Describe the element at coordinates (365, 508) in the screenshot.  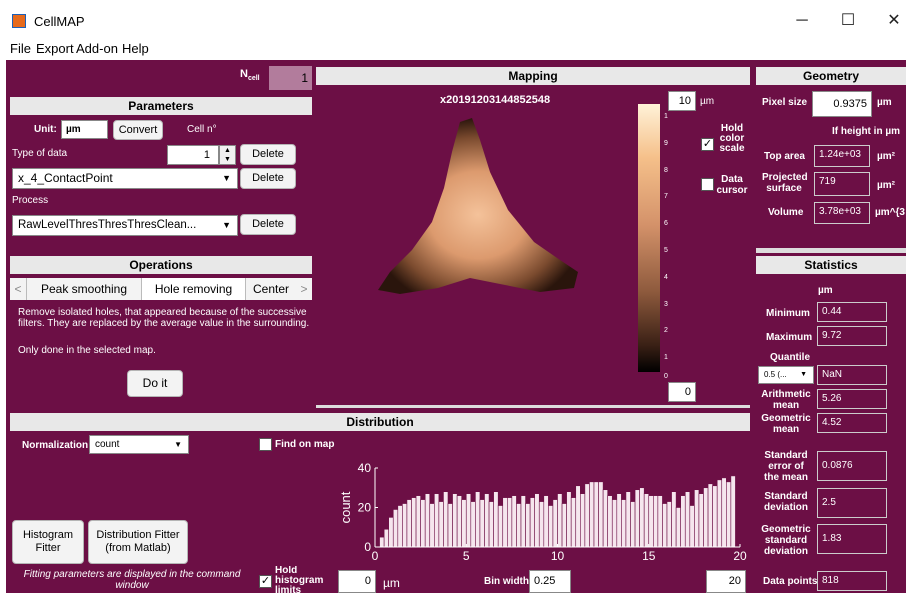
I see `y-tick-label: 20` at that location.